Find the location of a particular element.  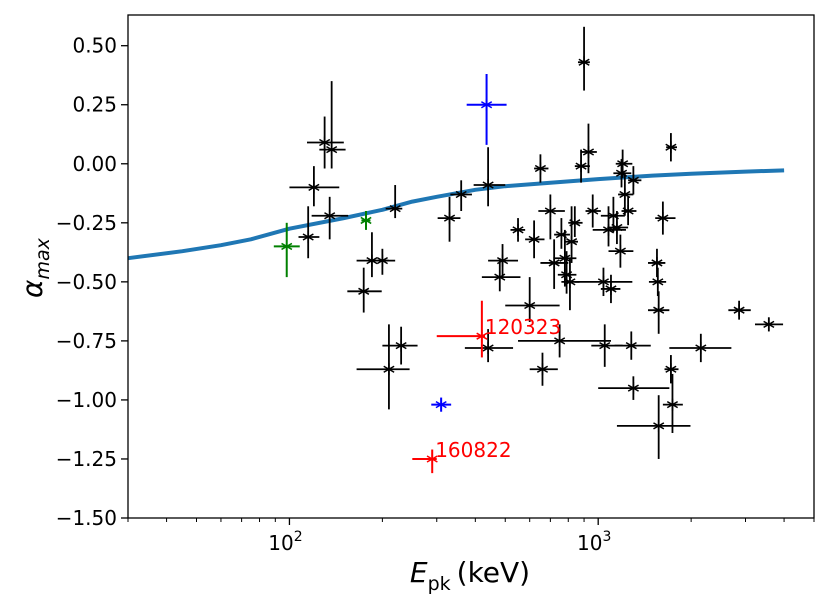

x-tick-label: 103 is located at coordinates (594, 542).